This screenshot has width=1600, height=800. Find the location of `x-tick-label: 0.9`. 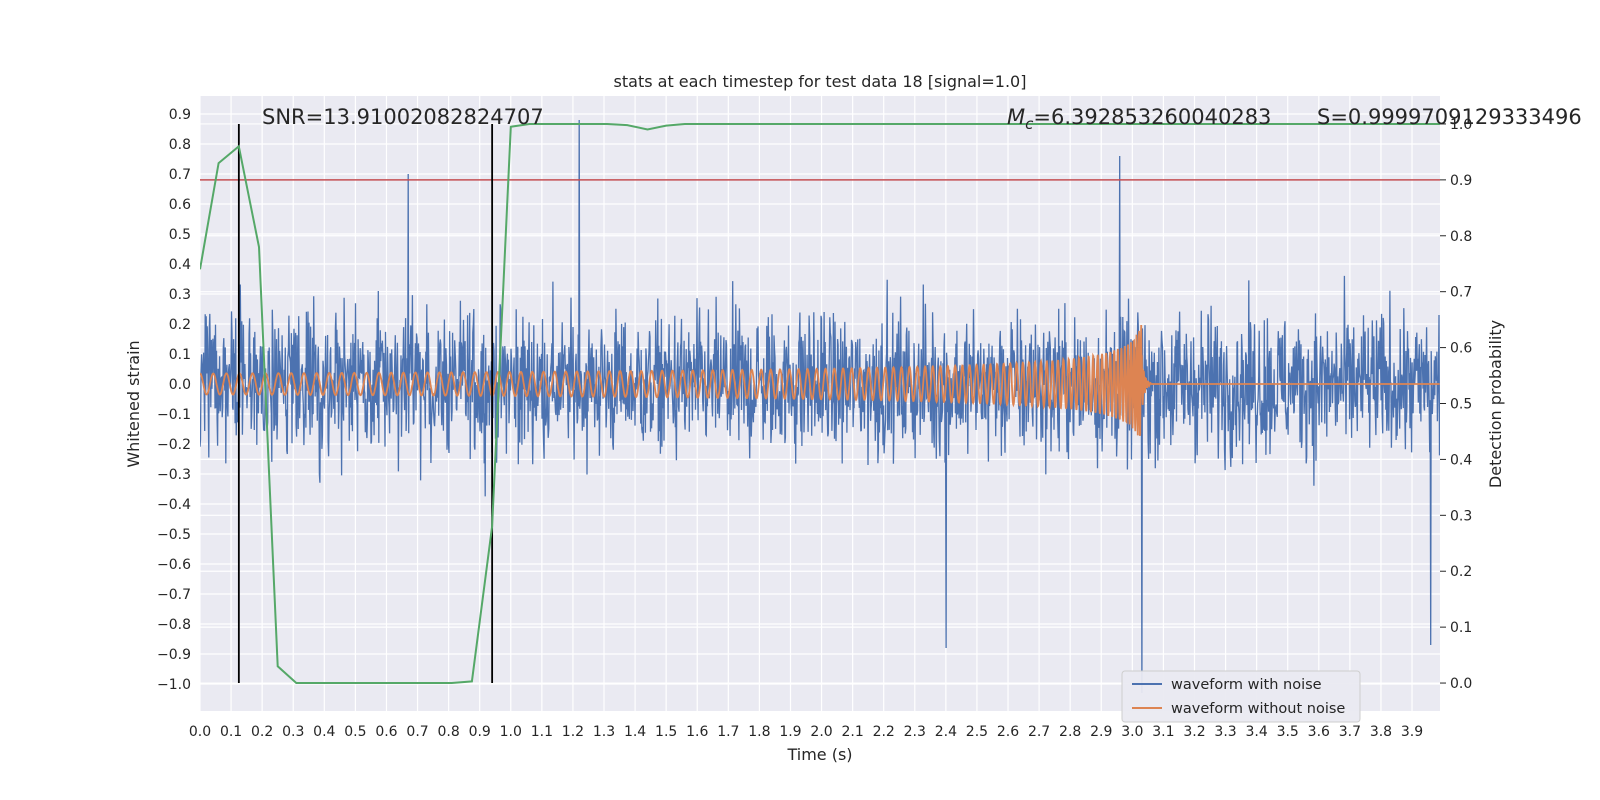

x-tick-label: 0.9 is located at coordinates (480, 732).